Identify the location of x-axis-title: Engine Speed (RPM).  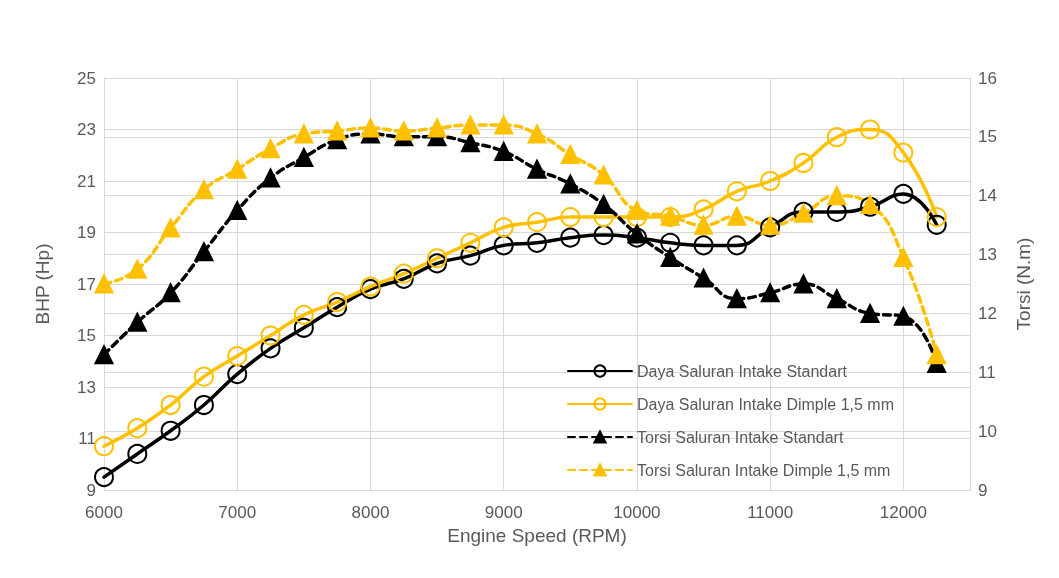
(537, 535).